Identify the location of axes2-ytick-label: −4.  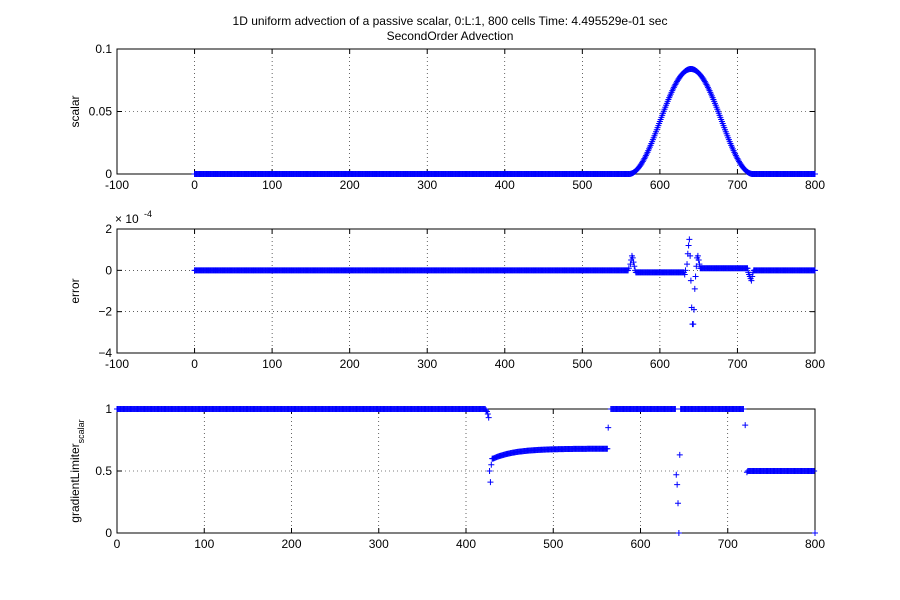
(105, 353).